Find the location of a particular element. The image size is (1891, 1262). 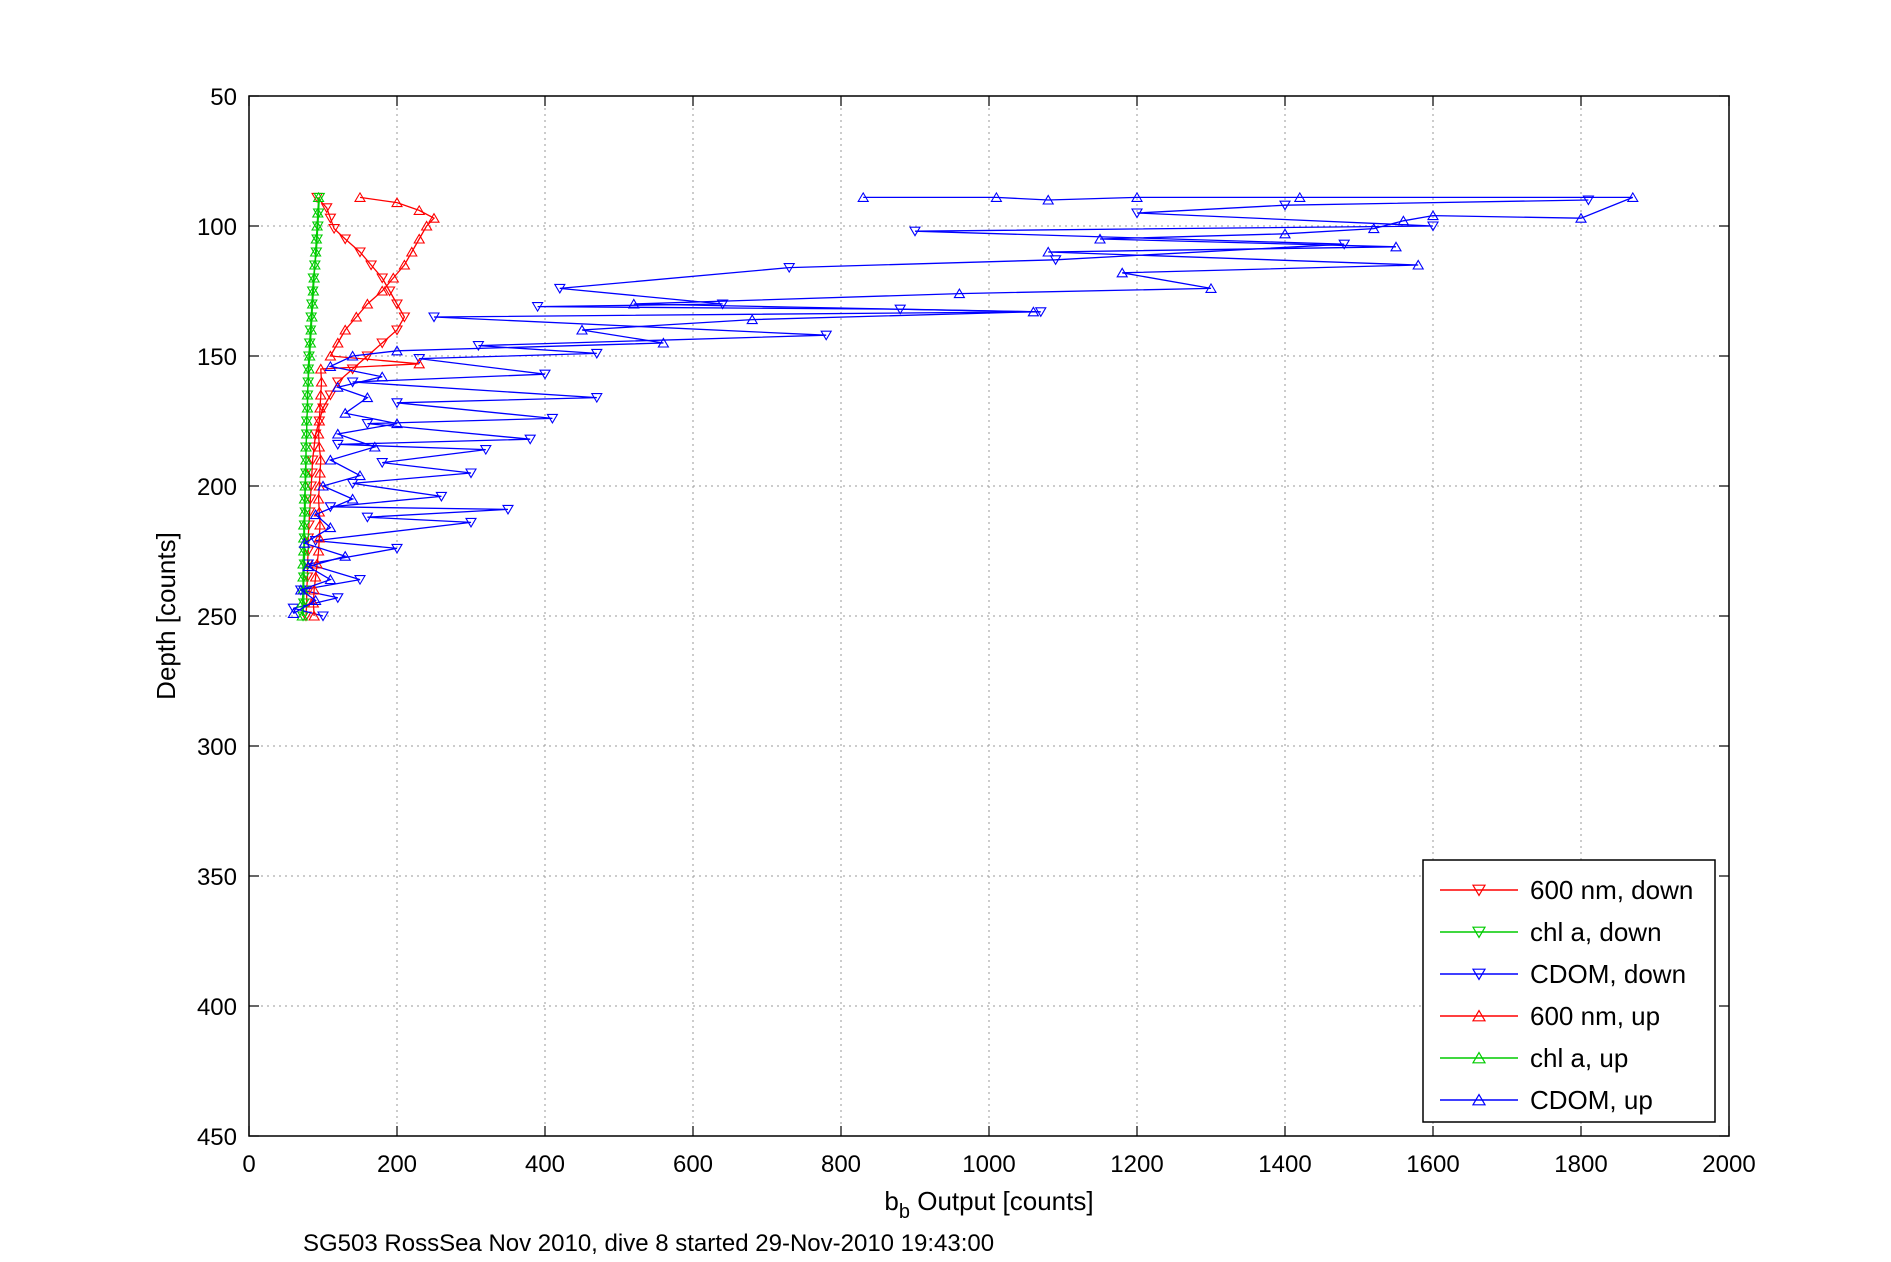

x-axis-label: bb Output [counts] is located at coordinates (988, 1204).